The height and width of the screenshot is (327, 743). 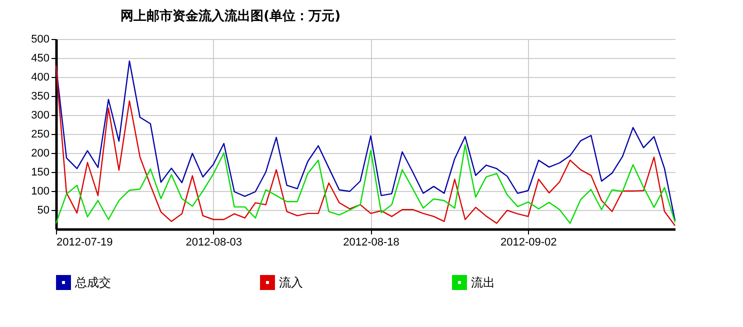 What do you see at coordinates (528, 242) in the screenshot?
I see `x-tick-label: 2012-09-02` at bounding box center [528, 242].